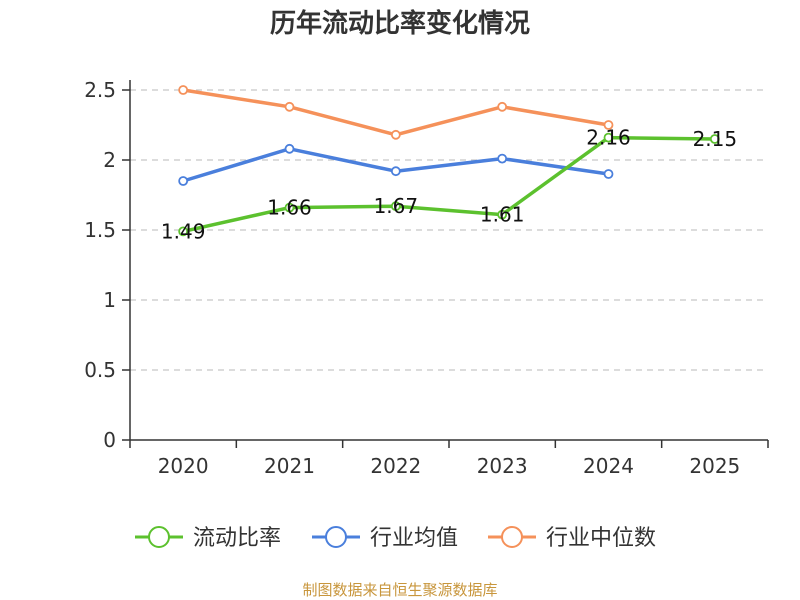  I want to click on chart-title: 历年流动比率变化情况, so click(400, 23).